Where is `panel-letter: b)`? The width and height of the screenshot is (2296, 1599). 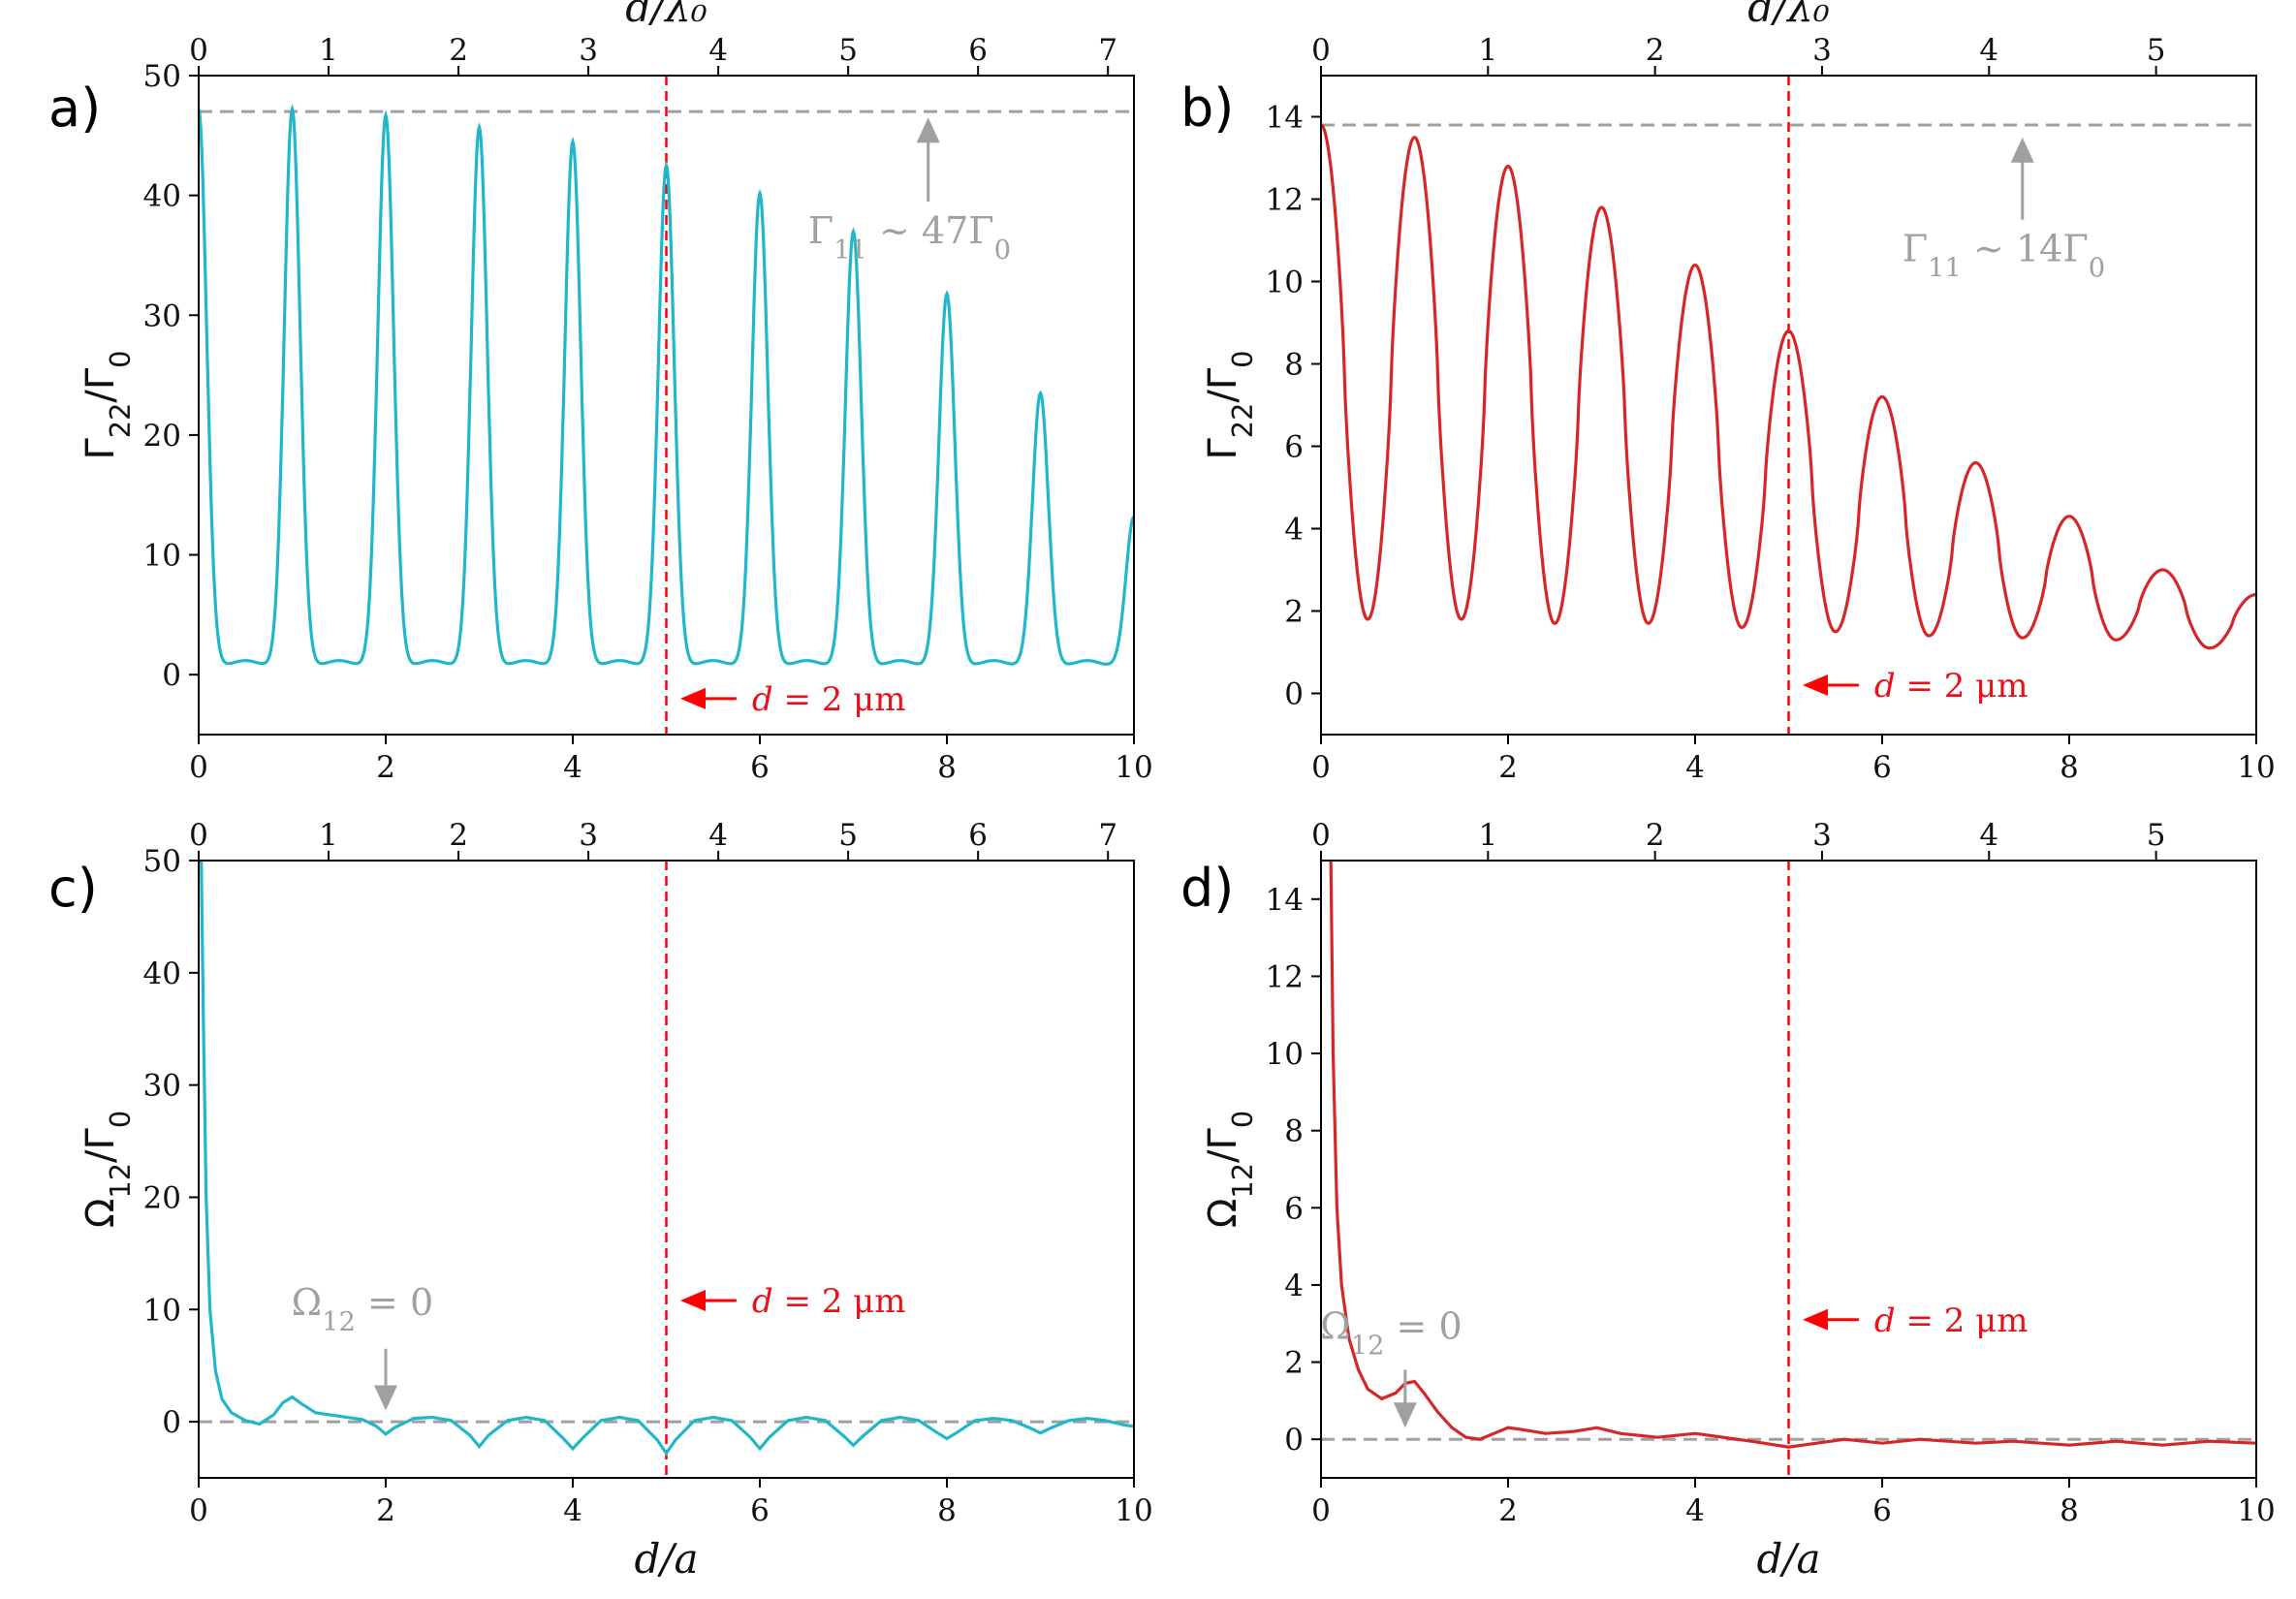 panel-letter: b) is located at coordinates (1207, 108).